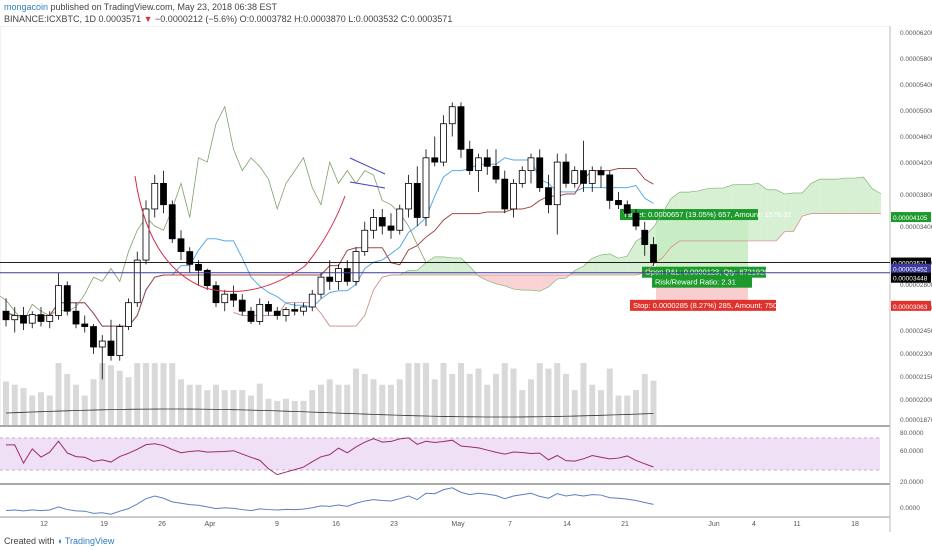 The width and height of the screenshot is (932, 550). I want to click on rsi-band, so click(440, 454).